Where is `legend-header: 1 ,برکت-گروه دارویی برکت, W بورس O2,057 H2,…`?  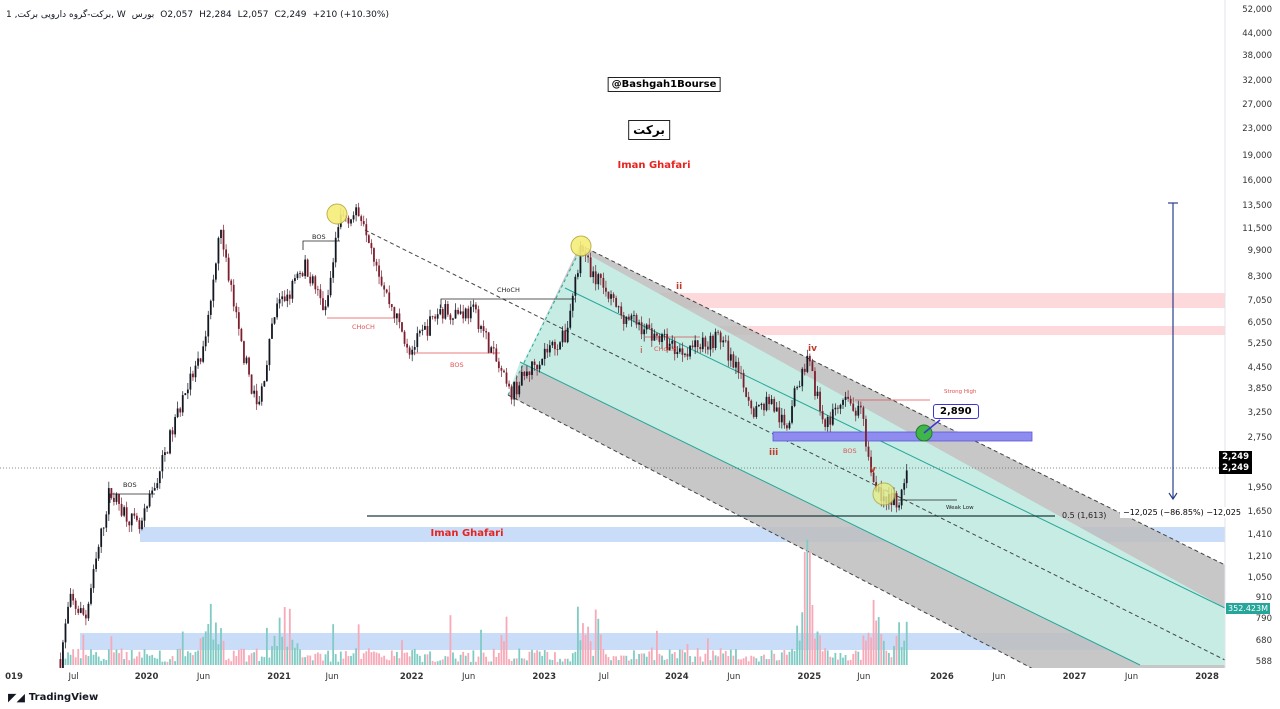
legend-header: 1 ,برکت-گروه دارویی برکت, W بورس O2,057 H2,… is located at coordinates (200, 15).